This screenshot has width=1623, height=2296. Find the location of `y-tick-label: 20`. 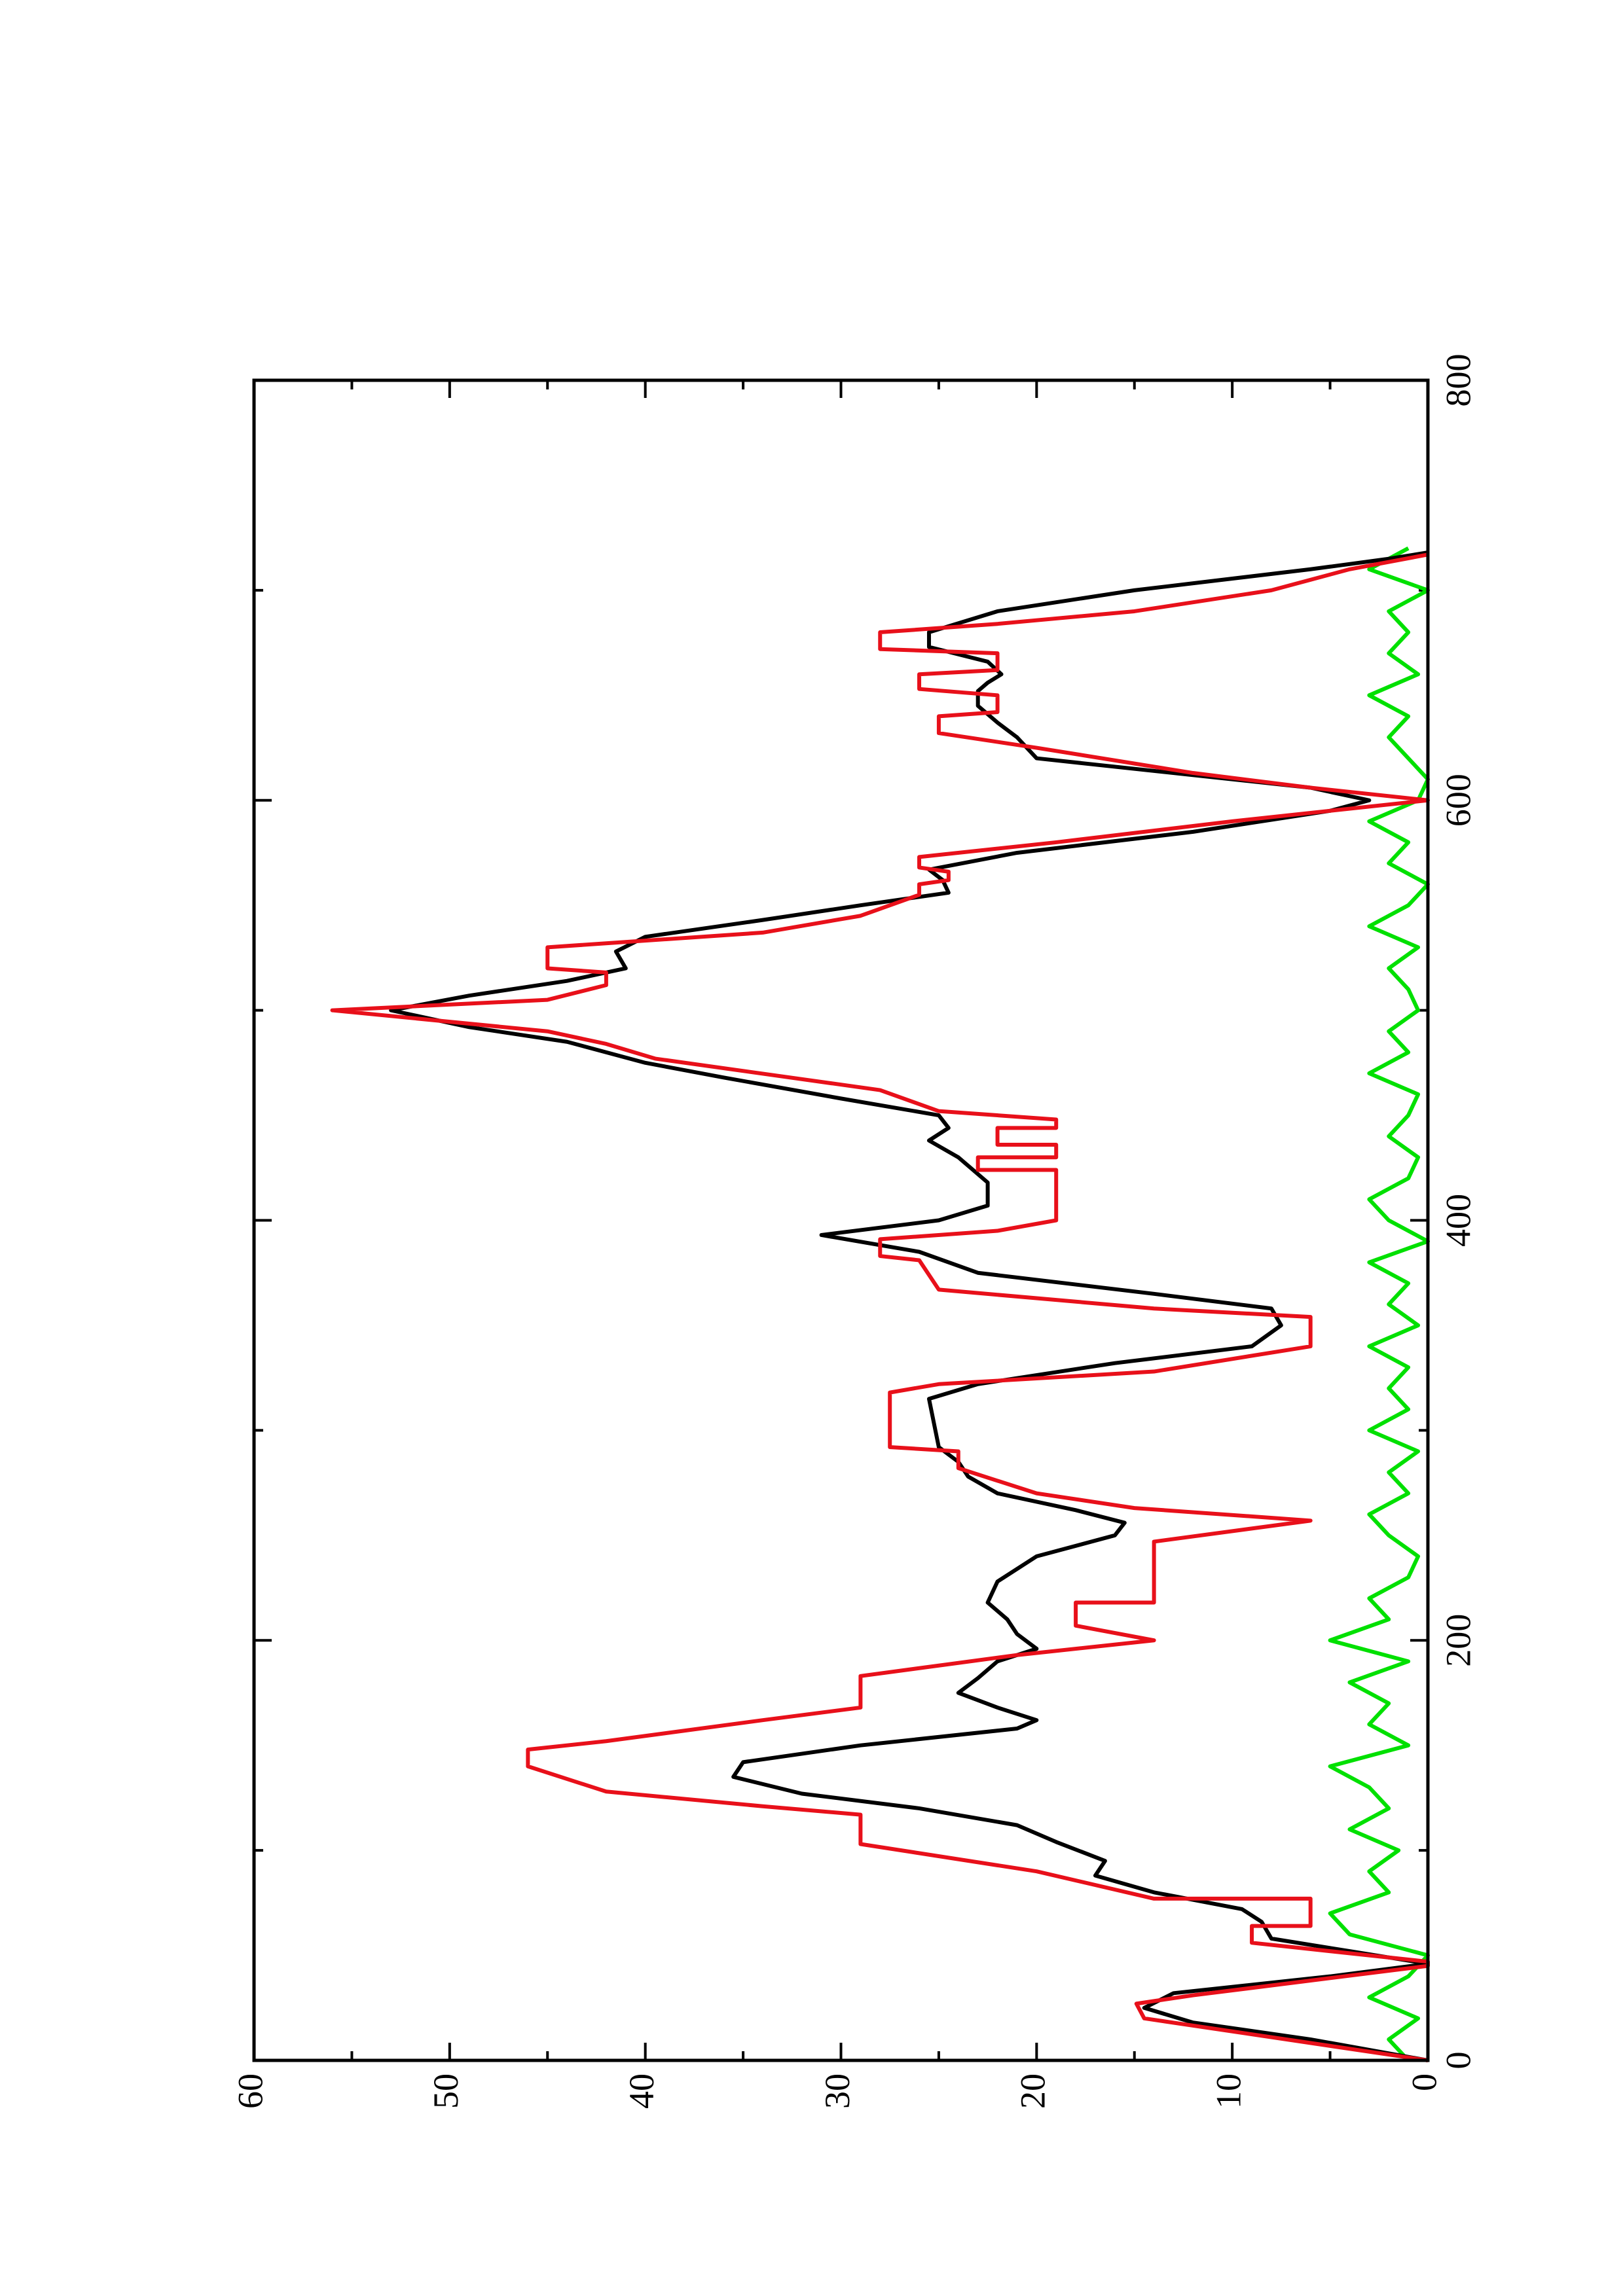

y-tick-label: 20 is located at coordinates (1033, 2091).